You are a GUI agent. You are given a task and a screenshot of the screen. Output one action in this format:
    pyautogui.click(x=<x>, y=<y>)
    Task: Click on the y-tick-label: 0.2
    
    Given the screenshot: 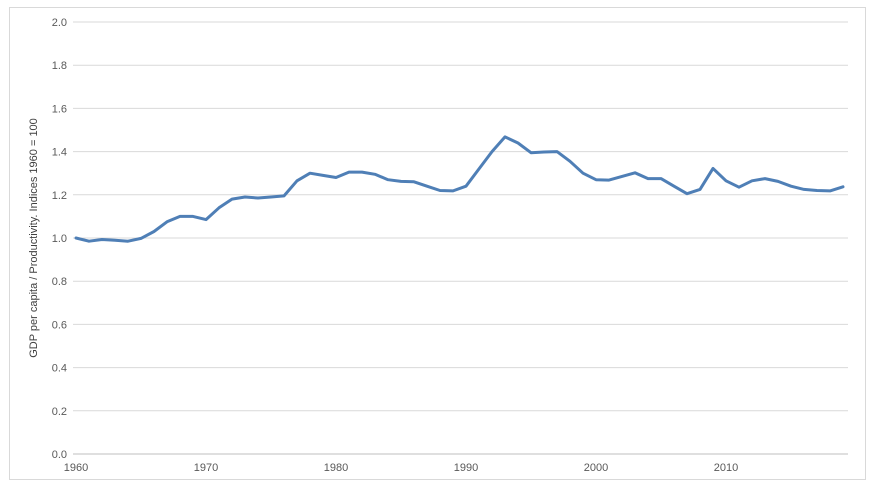 What is the action you would take?
    pyautogui.click(x=59, y=412)
    